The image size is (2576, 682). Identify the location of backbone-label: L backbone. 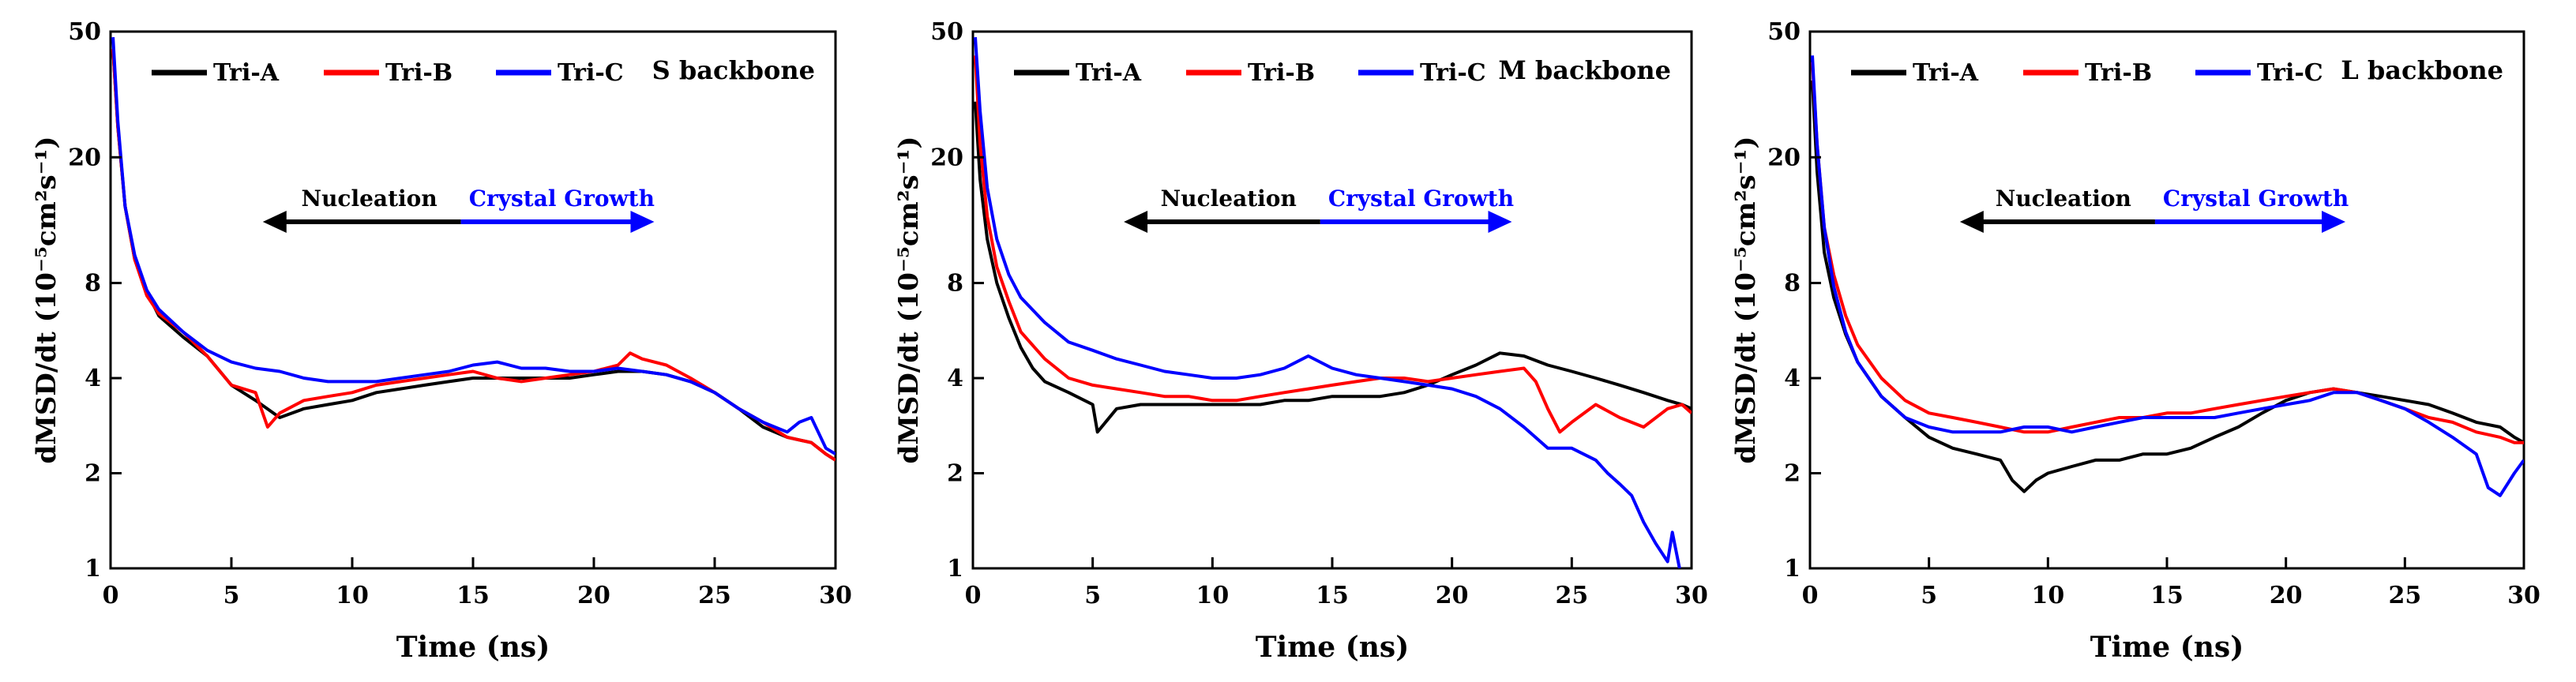
(2422, 70).